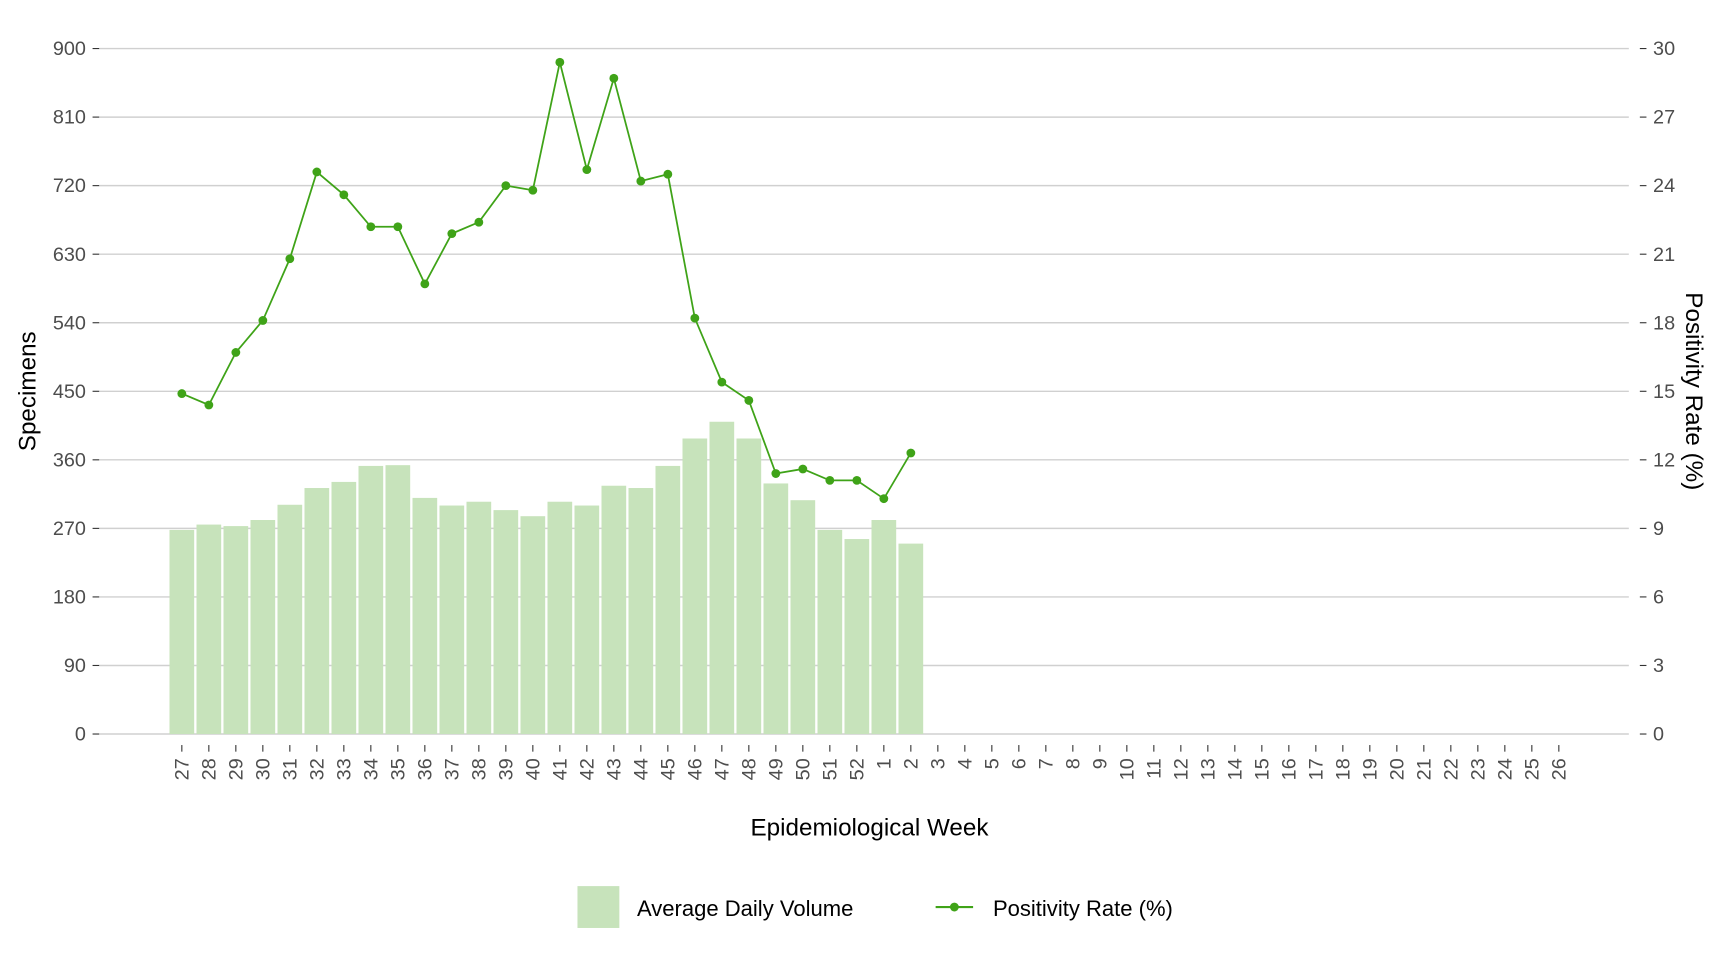  I want to click on y-tick-label: 900, so click(69, 49).